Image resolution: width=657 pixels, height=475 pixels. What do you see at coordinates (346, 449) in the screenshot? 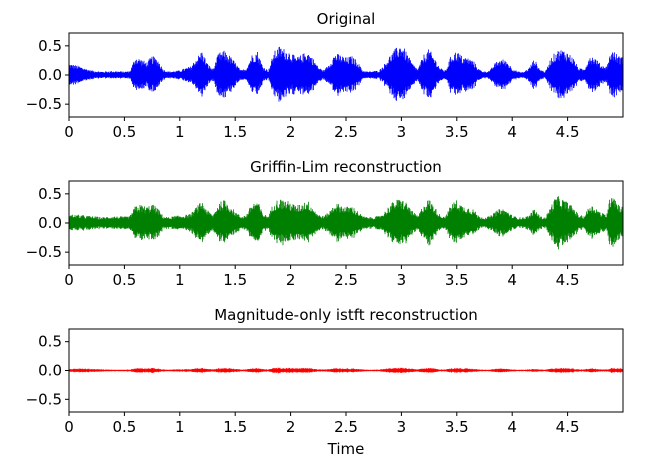
I see `x-axis-label: Time` at bounding box center [346, 449].